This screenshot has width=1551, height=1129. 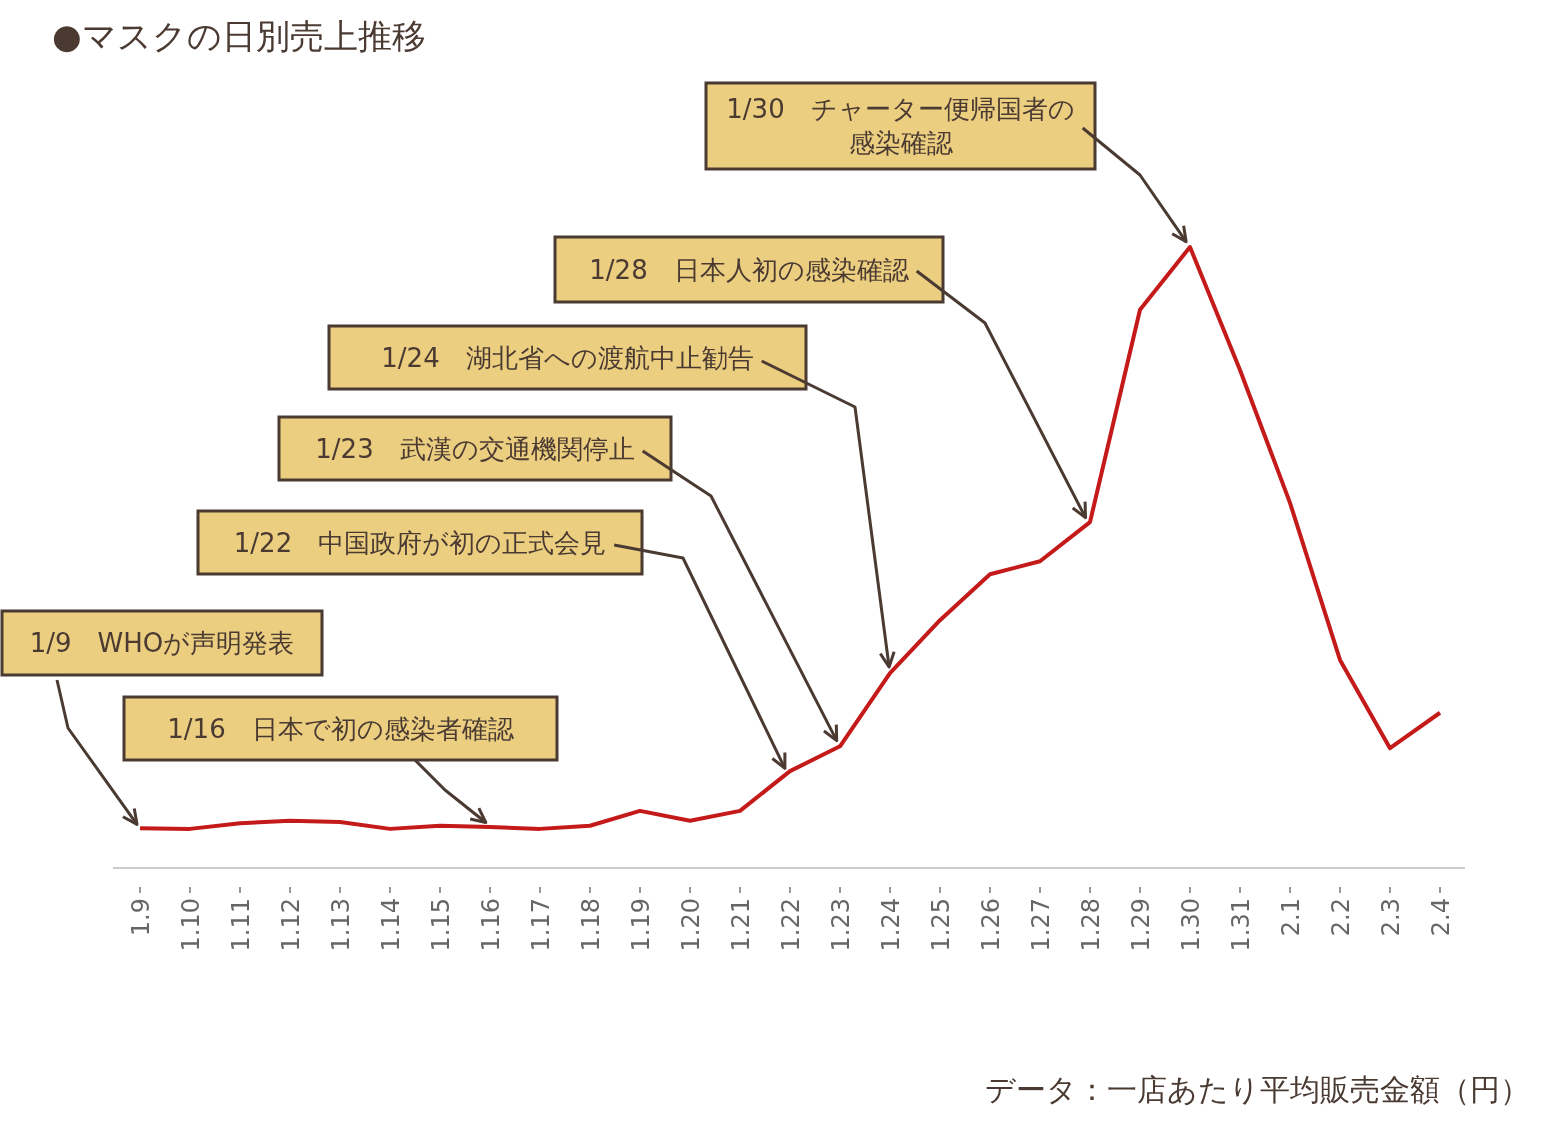 I want to click on x-tick-label: 2.2, so click(x=1341, y=917).